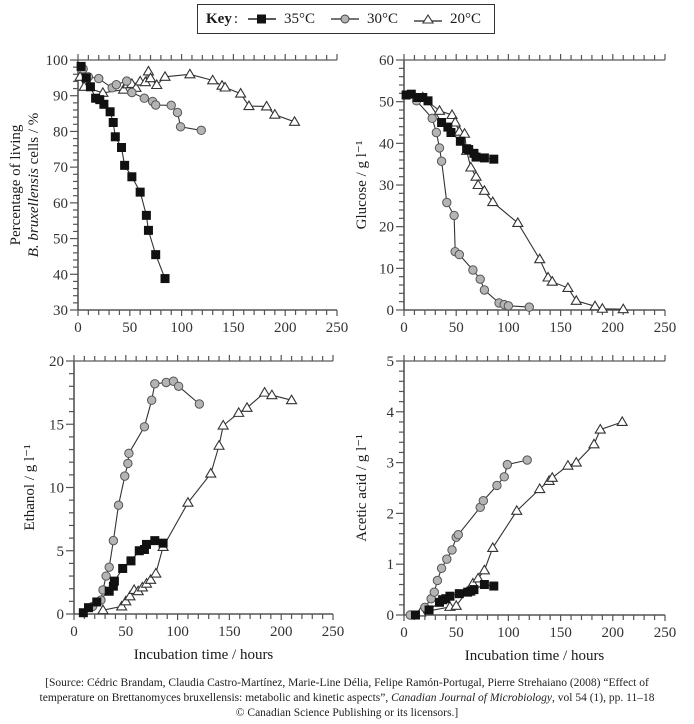 The height and width of the screenshot is (724, 694). Describe the element at coordinates (391, 413) in the screenshot. I see `y-tick-label: 4` at that location.